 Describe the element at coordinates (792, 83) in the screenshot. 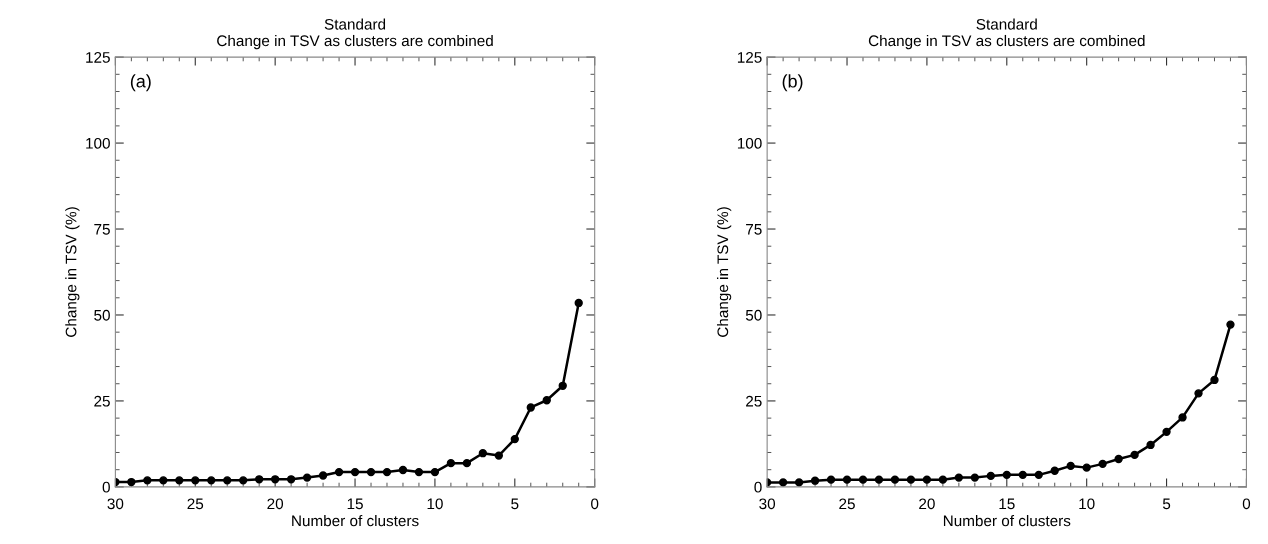

I see `annotation: (b)` at that location.